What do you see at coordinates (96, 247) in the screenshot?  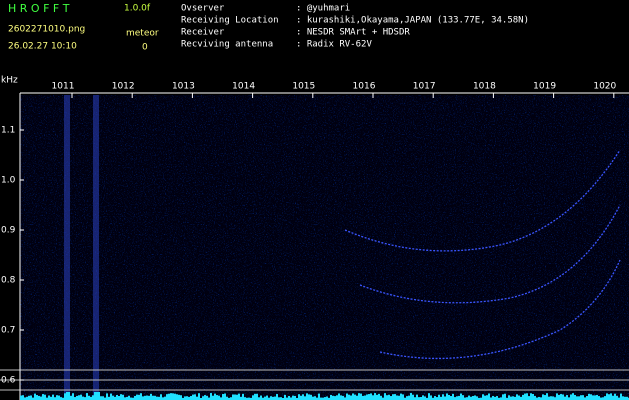 I see `signal-band` at bounding box center [96, 247].